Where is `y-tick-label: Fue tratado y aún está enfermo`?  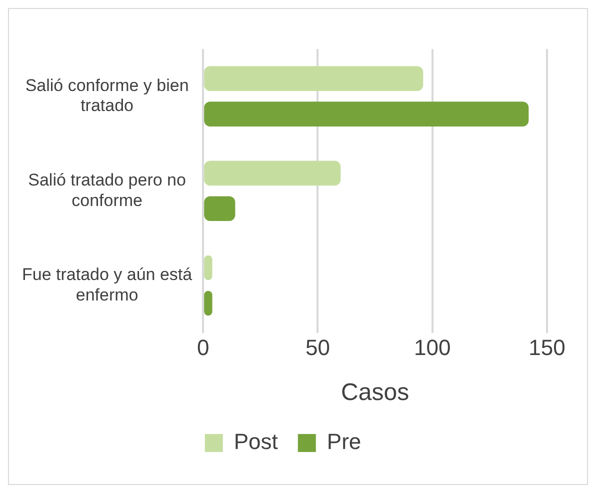 y-tick-label: Fue tratado y aún está enfermo is located at coordinates (107, 284).